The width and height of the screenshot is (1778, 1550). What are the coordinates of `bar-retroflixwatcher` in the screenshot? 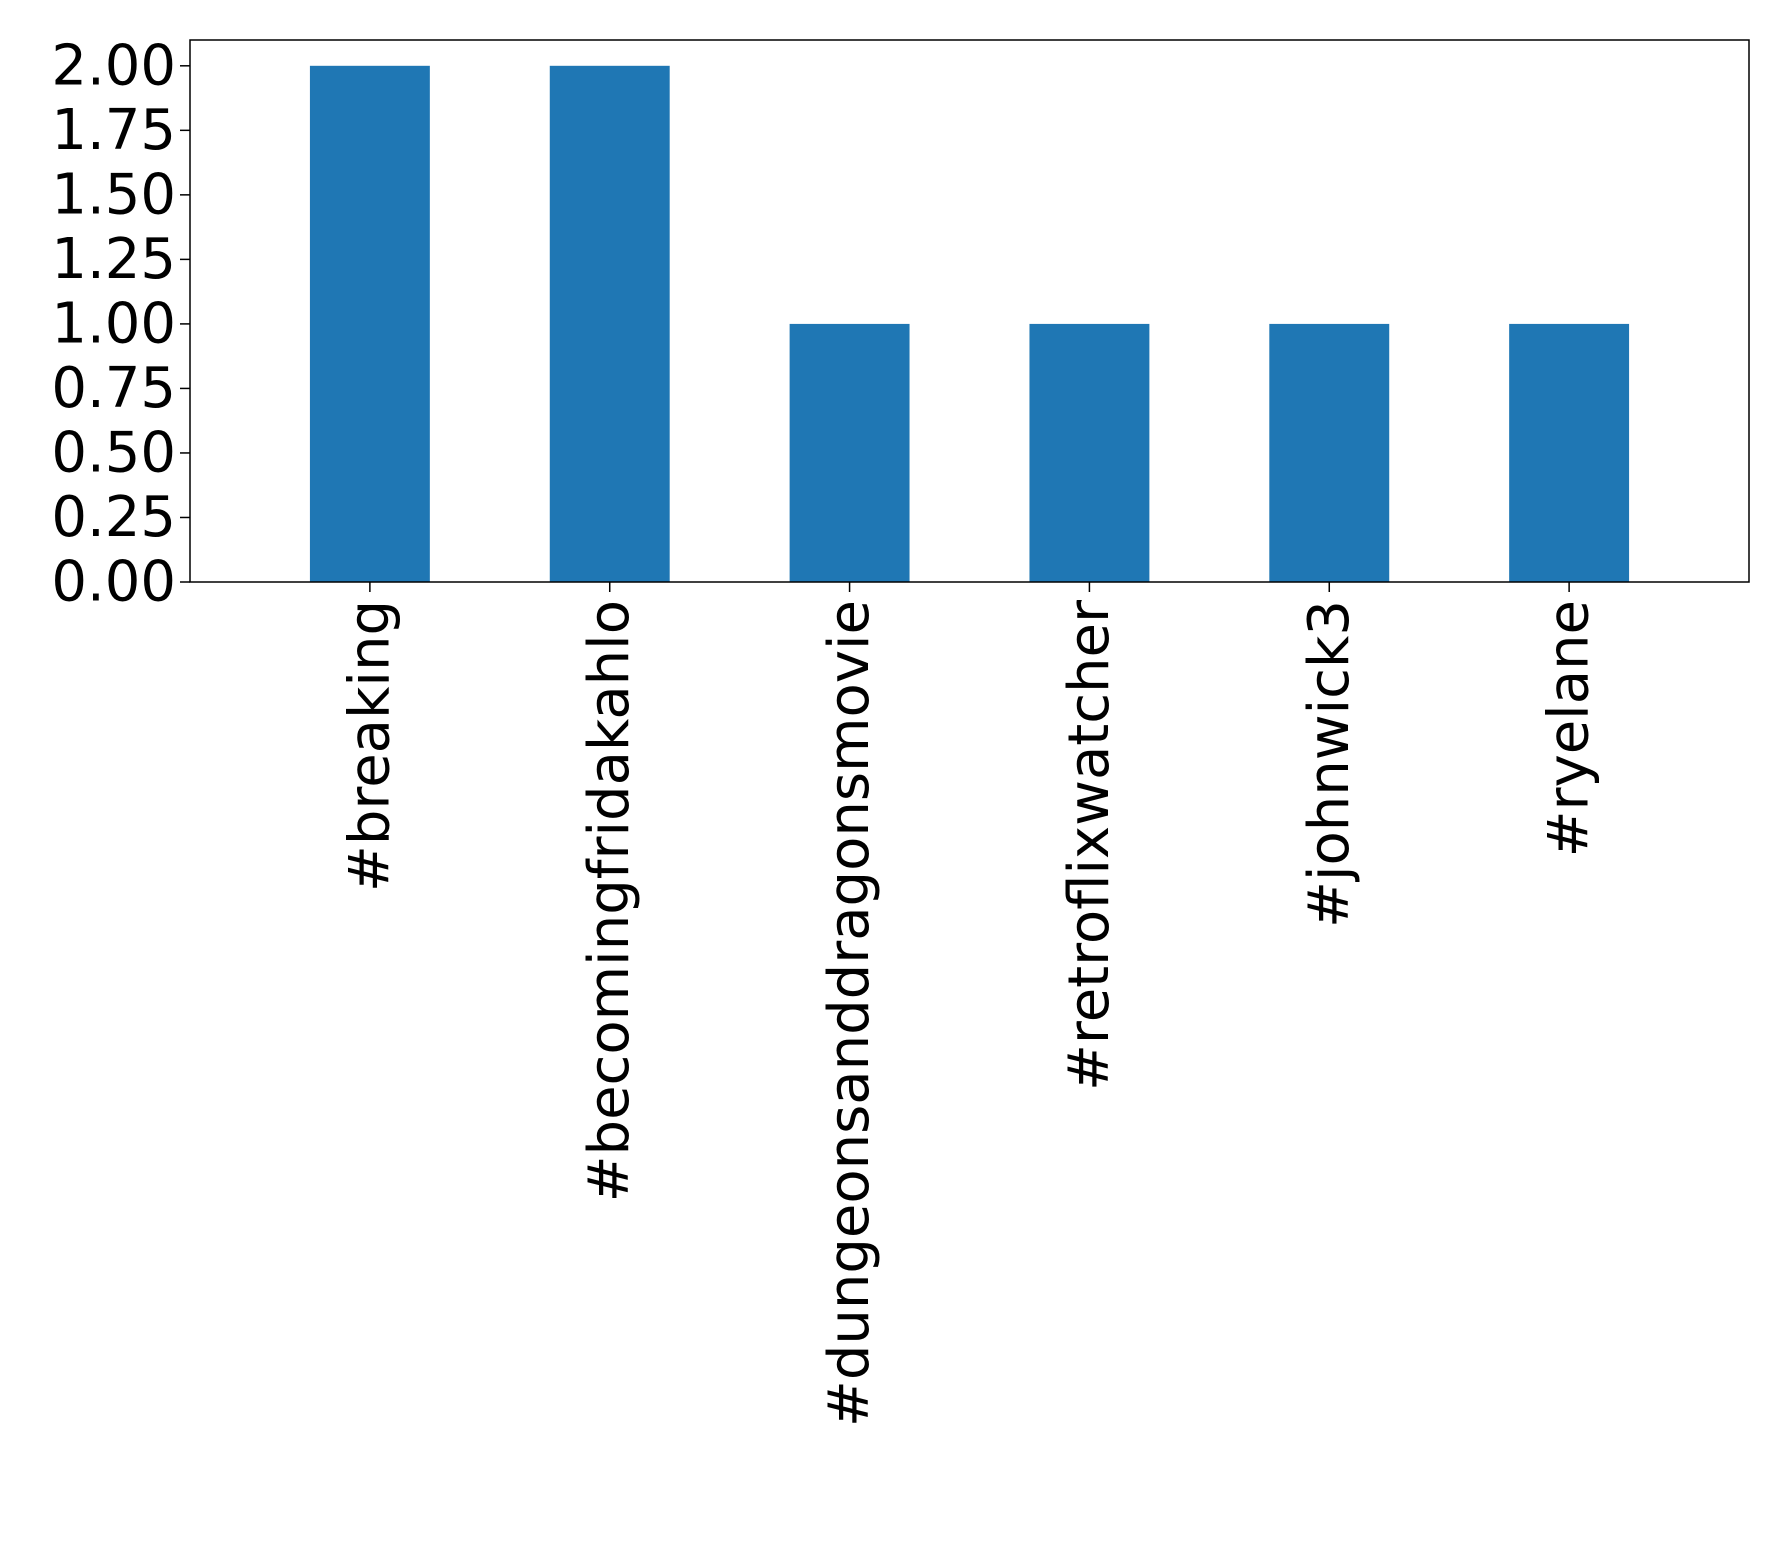 It's located at (1089, 452).